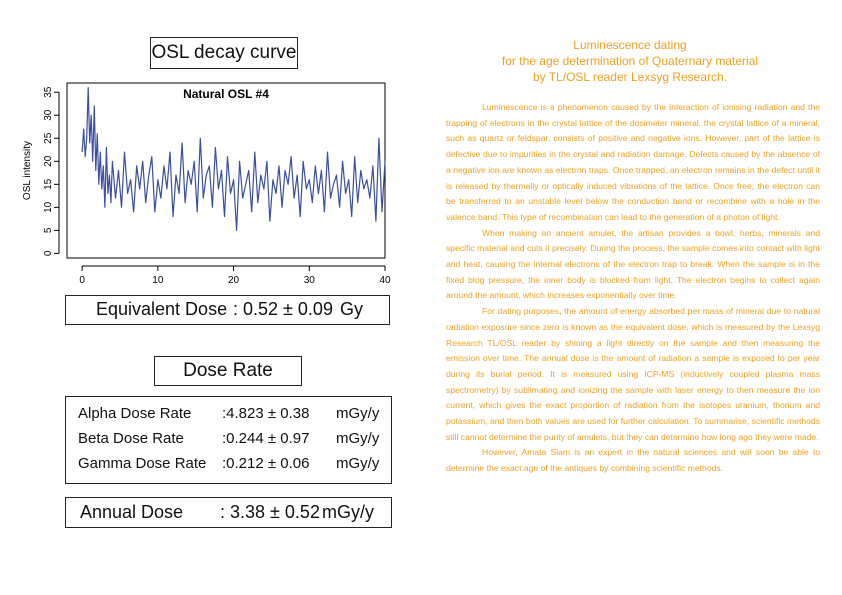 Image resolution: width=842 pixels, height=595 pixels. I want to click on dose-rate-title: Dose Rate, so click(228, 370).